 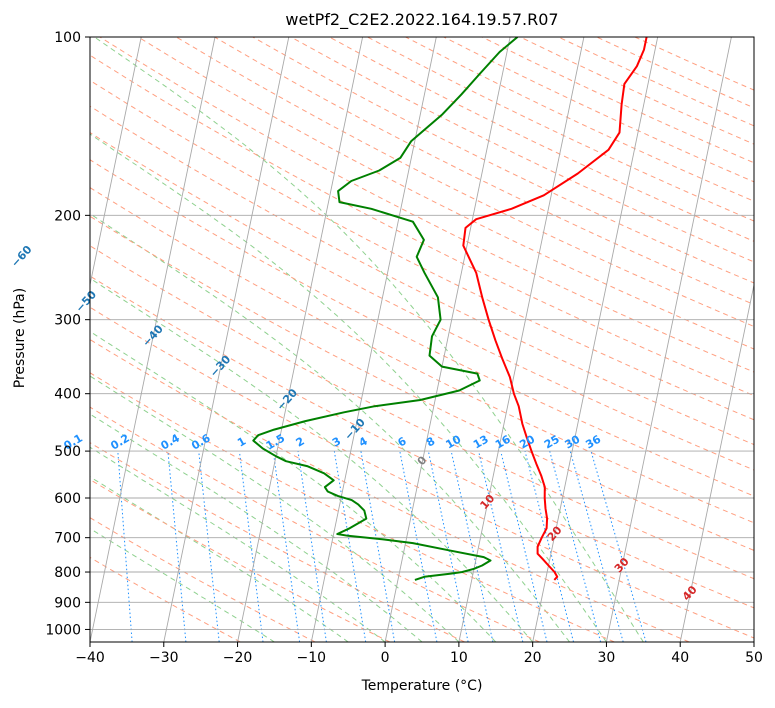 I want to click on mixing-ratio-label: 30, so click(x=573, y=441).